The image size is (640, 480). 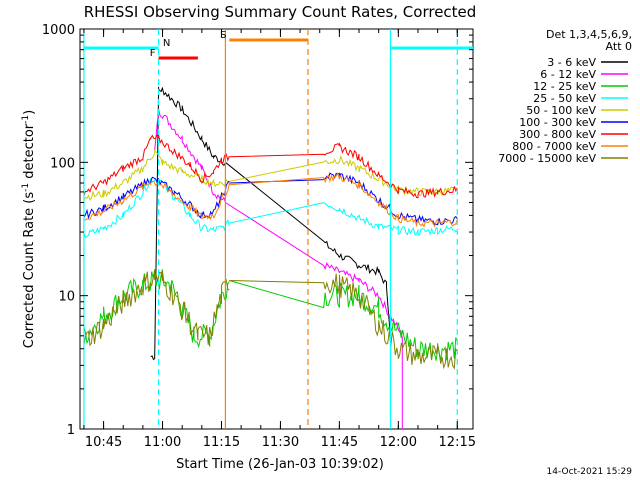 I want to click on y-tick-label: 1, so click(x=71, y=430).